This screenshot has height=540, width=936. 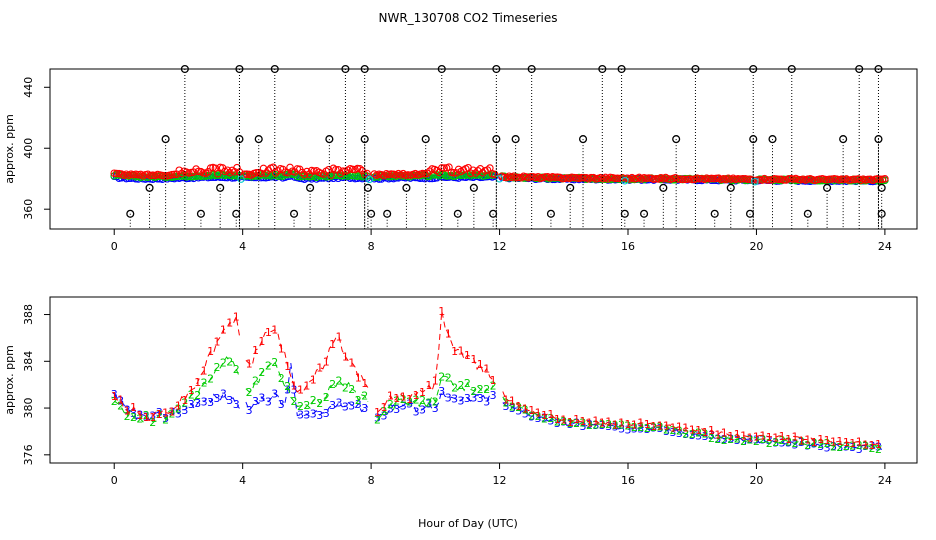 I want to click on x-tick-label-1-5: 20, so click(x=756, y=480).